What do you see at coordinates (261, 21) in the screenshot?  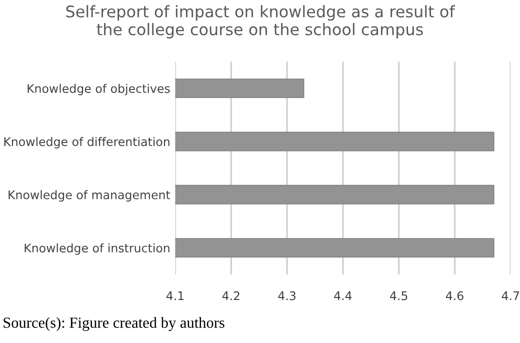 I see `chart-title: Self-report of impact on knowledge as a result of the college course on the school campus` at bounding box center [261, 21].